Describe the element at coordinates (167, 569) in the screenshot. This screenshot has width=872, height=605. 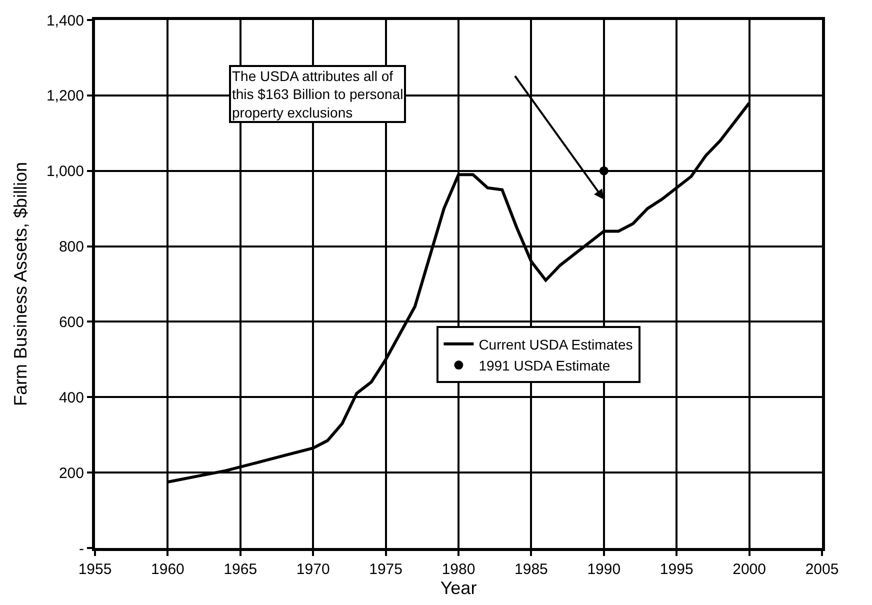
I see `x-tick-label: 1960` at that location.